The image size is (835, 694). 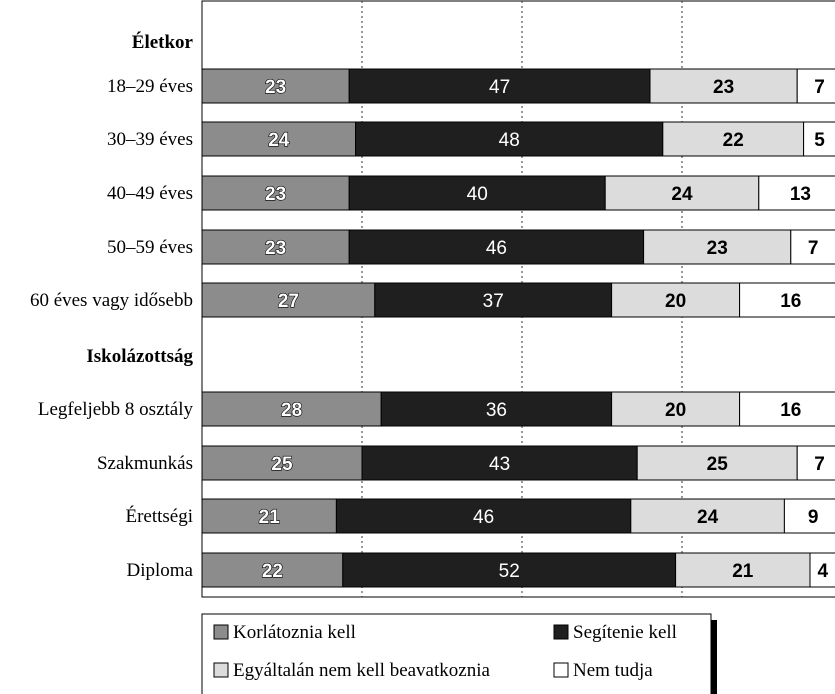 I want to click on group-label-1: Iskolázottság, so click(x=139, y=356).